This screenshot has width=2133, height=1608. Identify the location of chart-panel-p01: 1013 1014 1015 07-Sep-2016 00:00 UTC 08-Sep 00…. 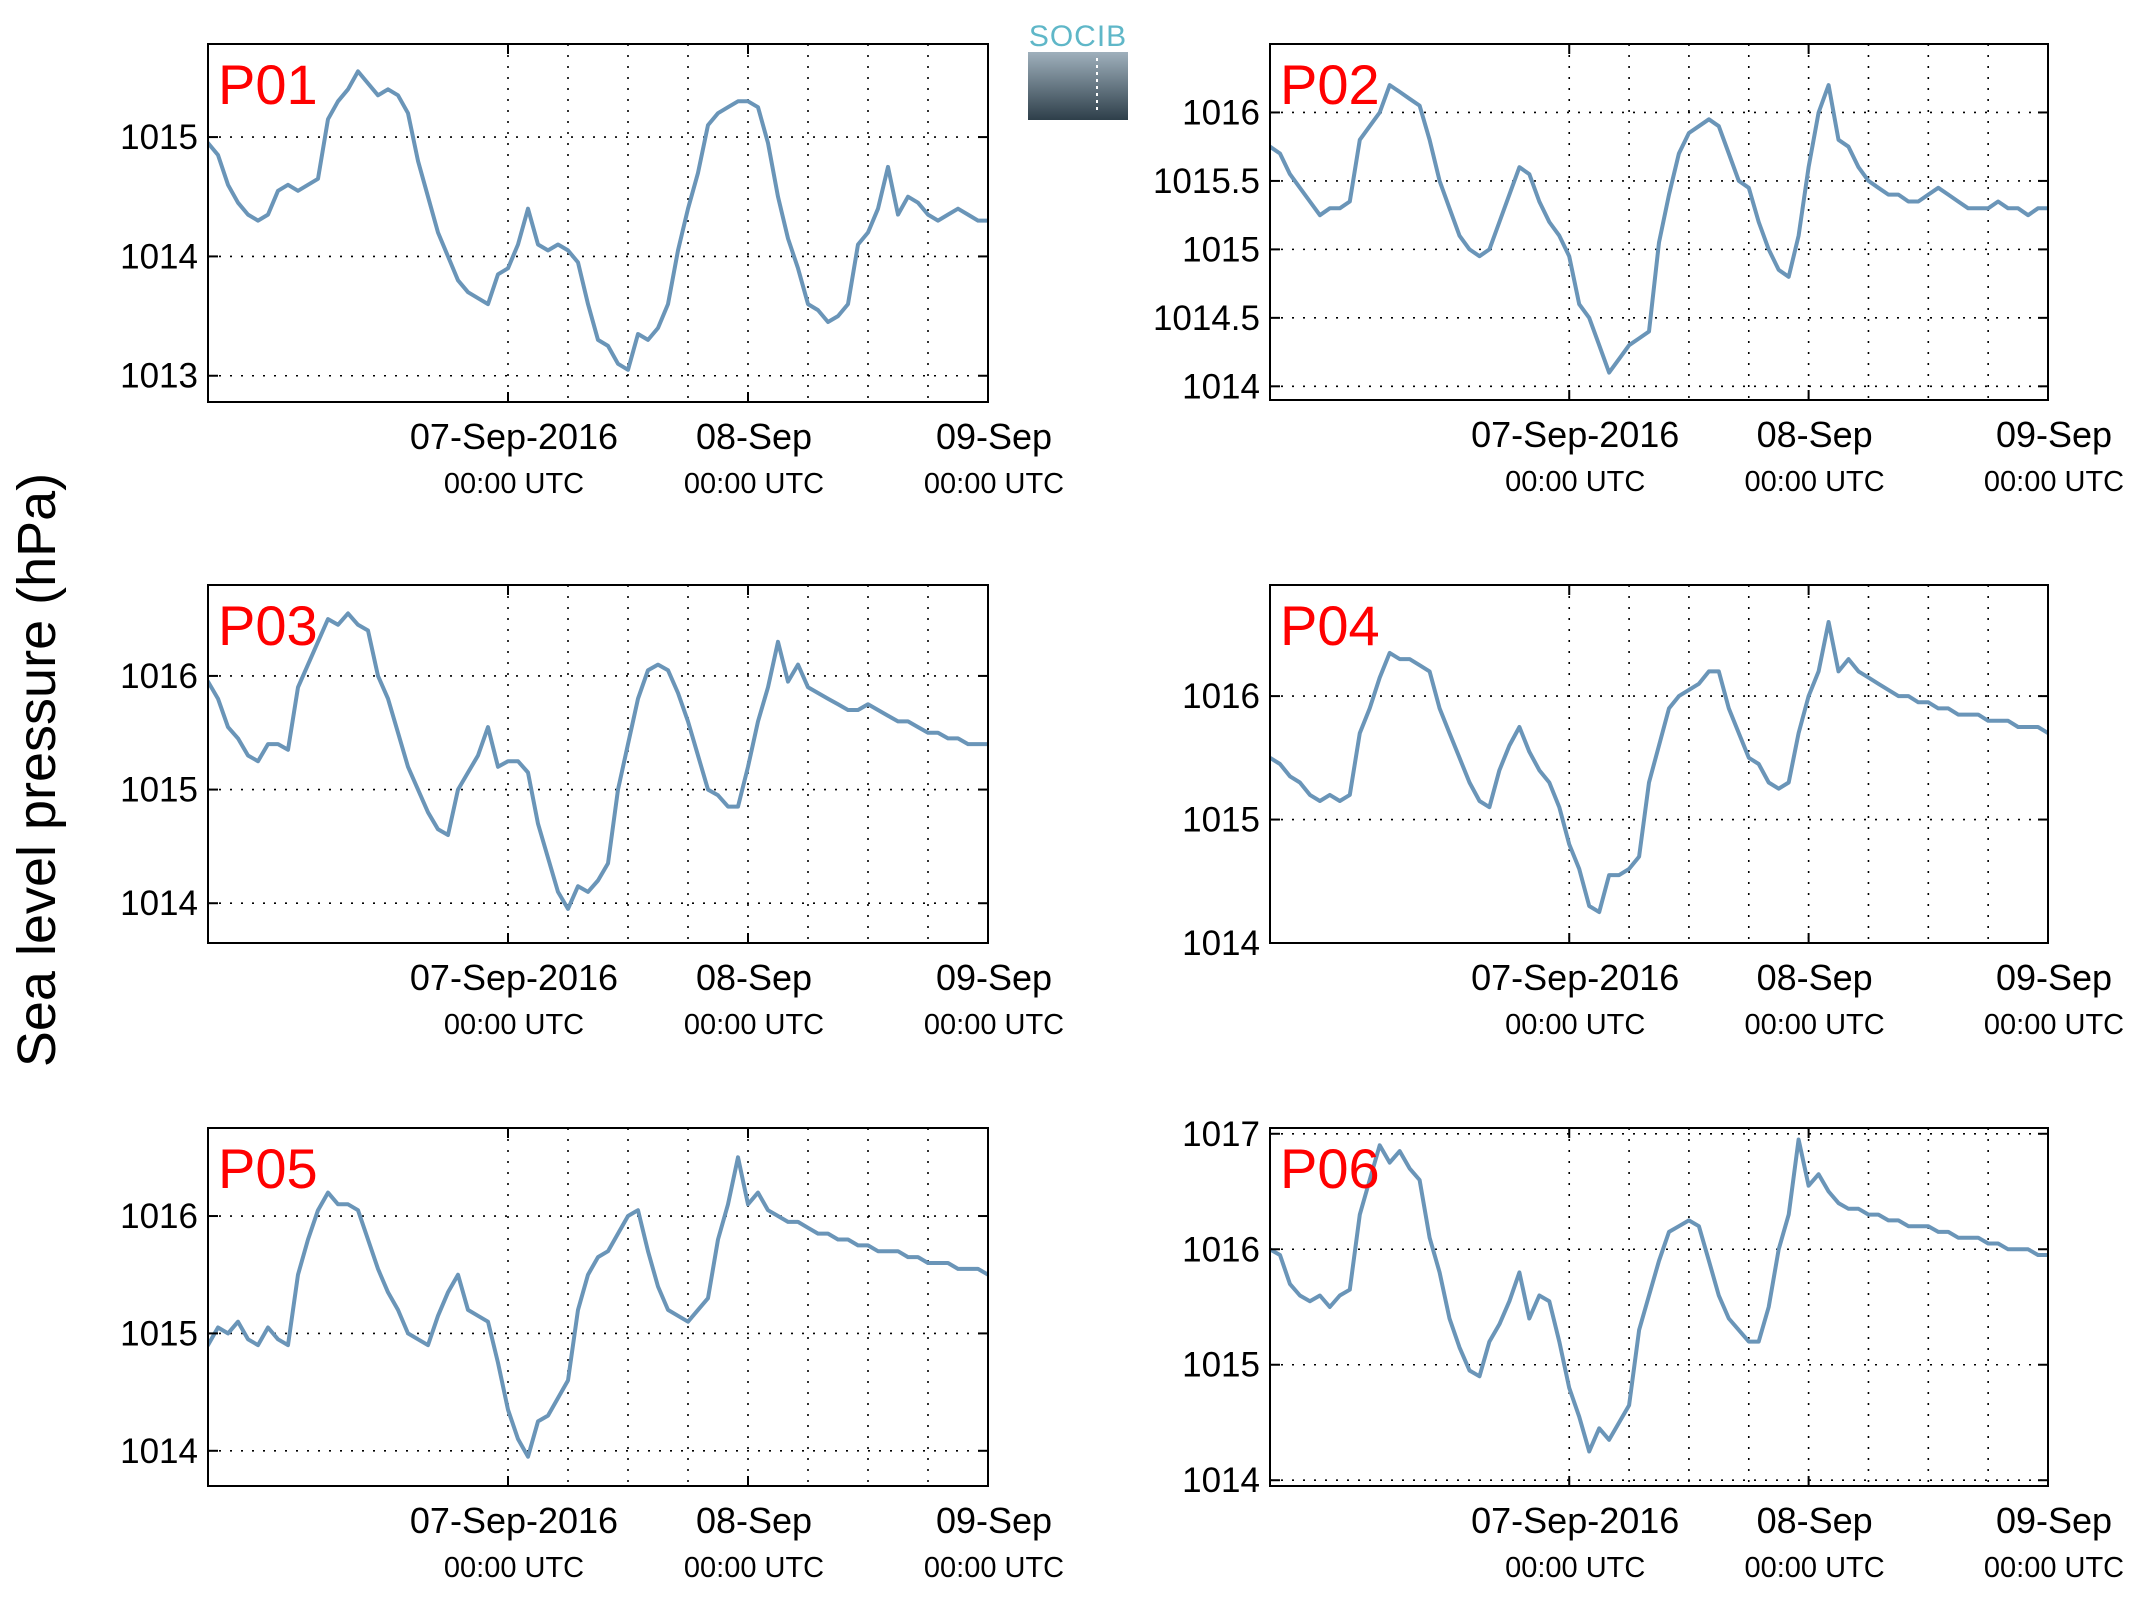
(592, 271).